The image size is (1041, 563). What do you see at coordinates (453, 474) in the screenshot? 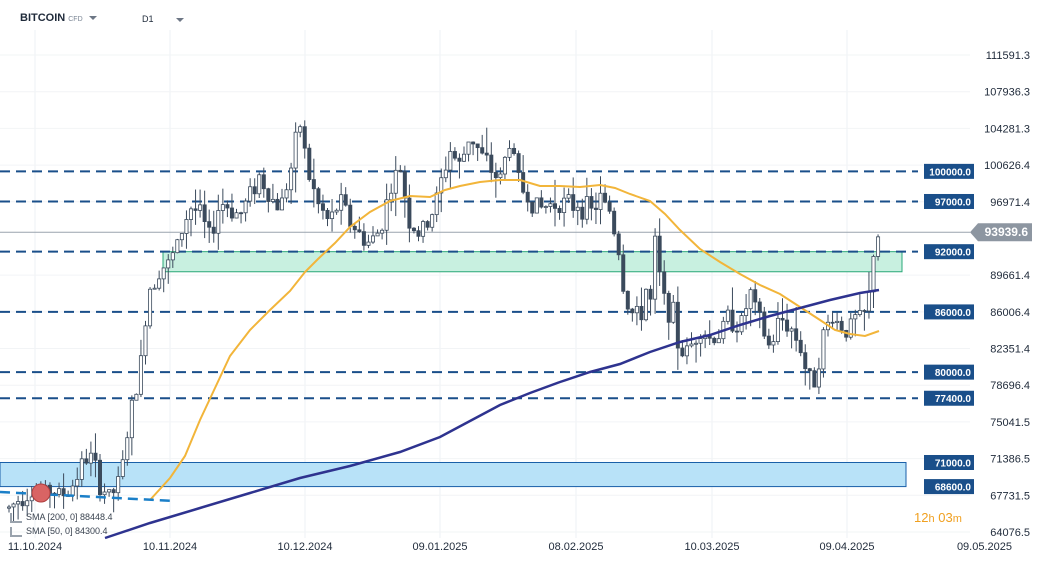
I see `support-zone` at bounding box center [453, 474].